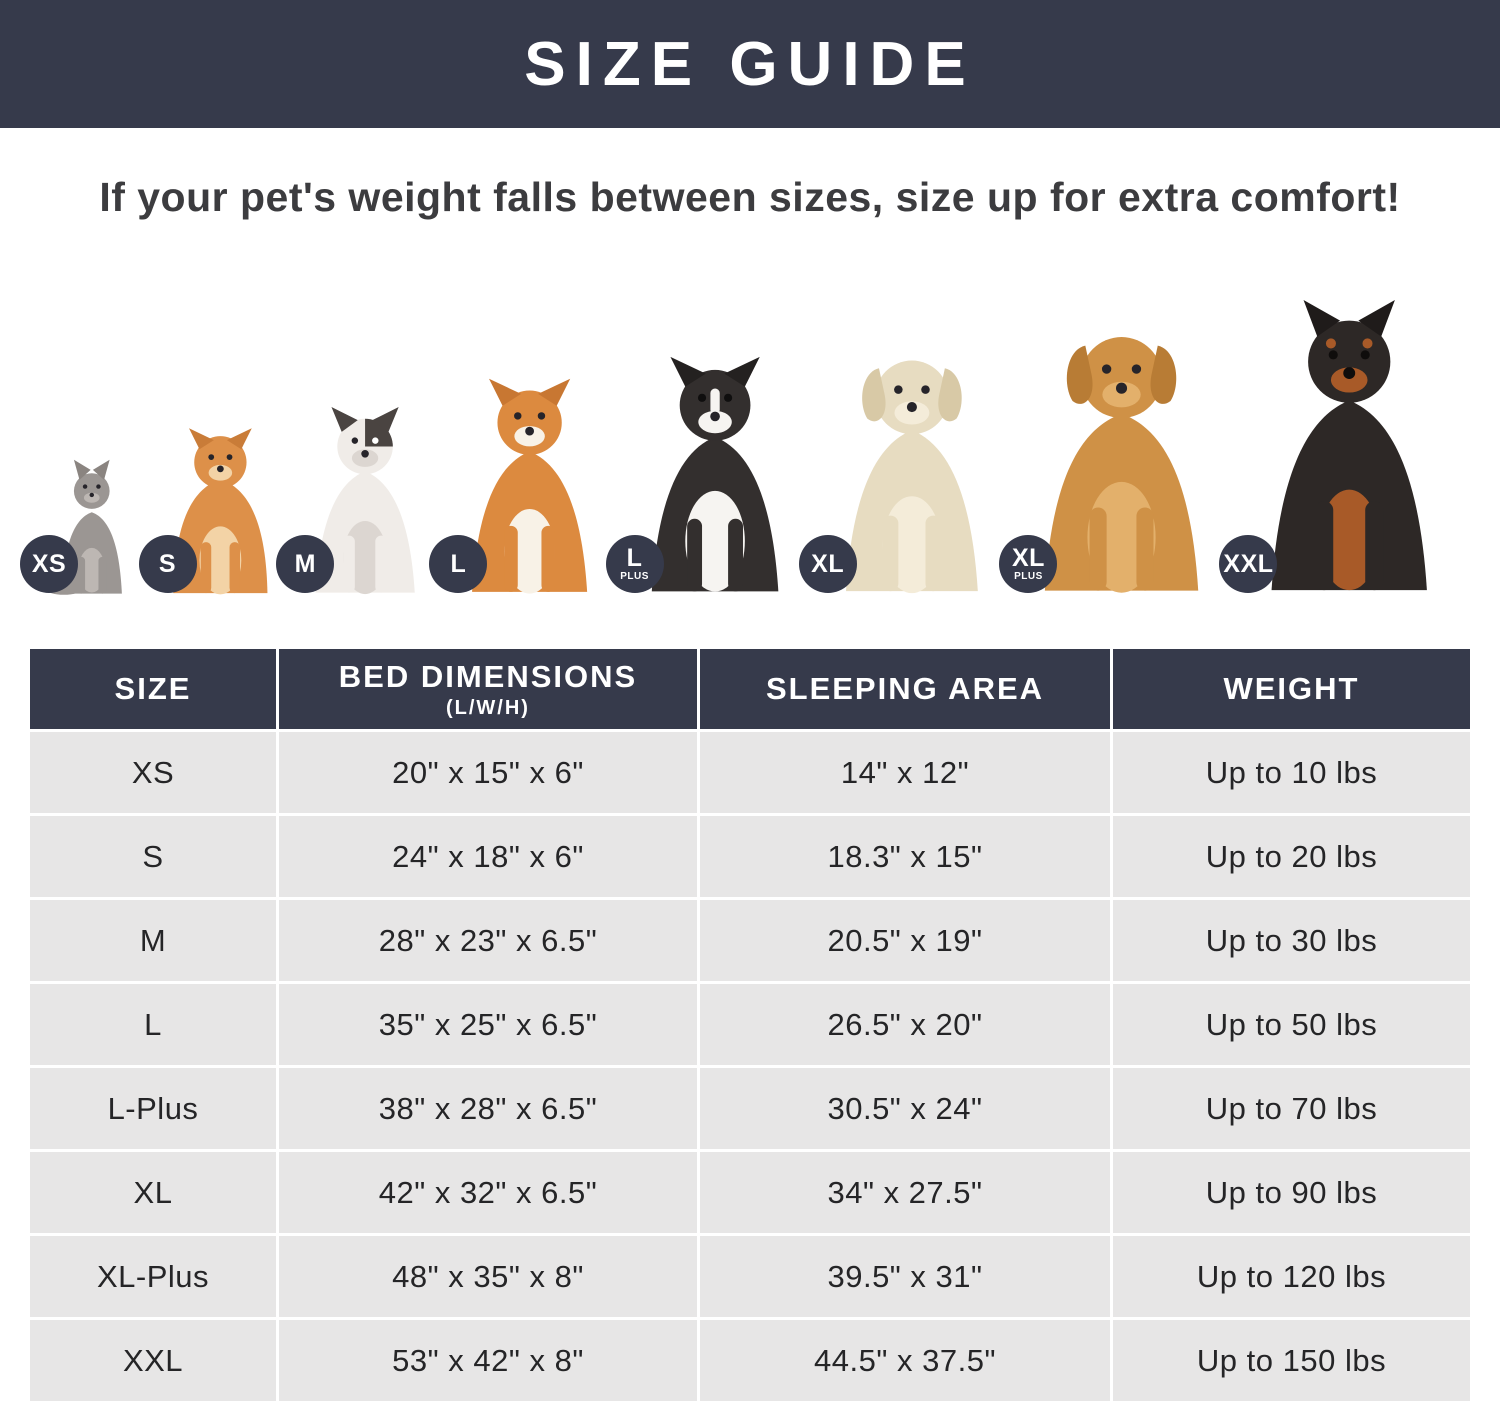  I want to click on table-cell-size: XS, so click(153, 772).